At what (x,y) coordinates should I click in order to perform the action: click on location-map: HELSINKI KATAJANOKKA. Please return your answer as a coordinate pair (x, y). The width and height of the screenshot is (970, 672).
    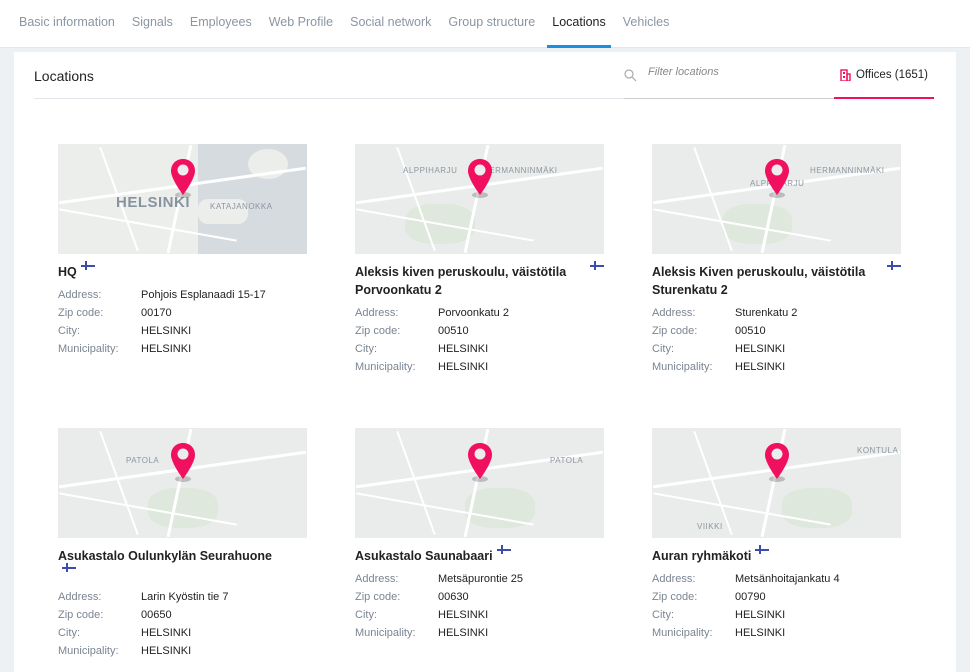
    Looking at the image, I should click on (182, 199).